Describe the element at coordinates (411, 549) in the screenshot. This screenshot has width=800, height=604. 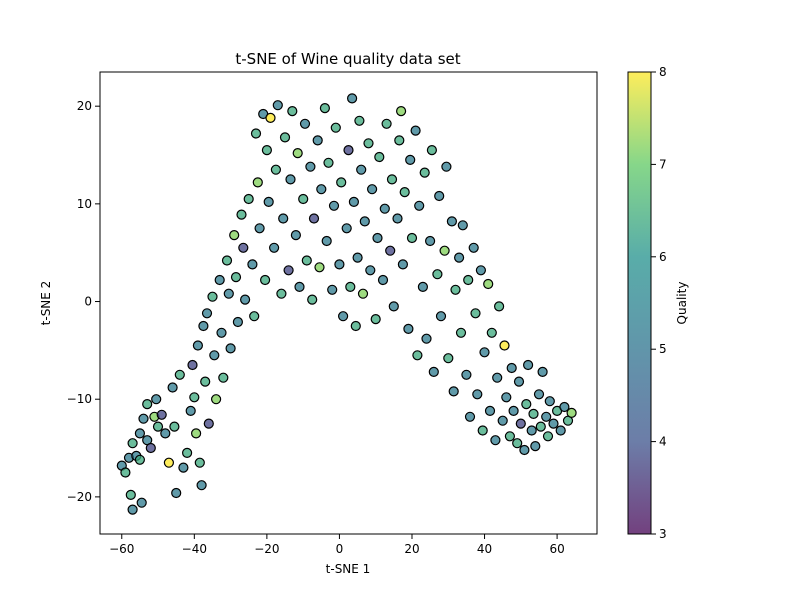
I see `x-tick-label: 20` at that location.